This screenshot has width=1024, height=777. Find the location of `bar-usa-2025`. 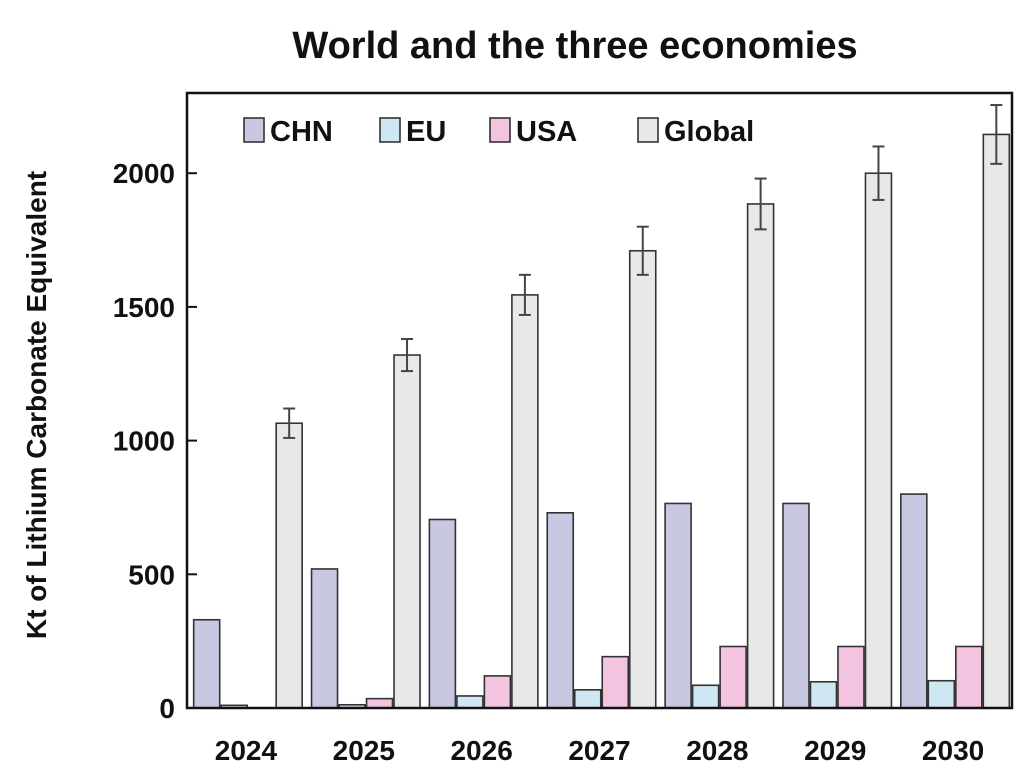

bar-usa-2025 is located at coordinates (379, 703).